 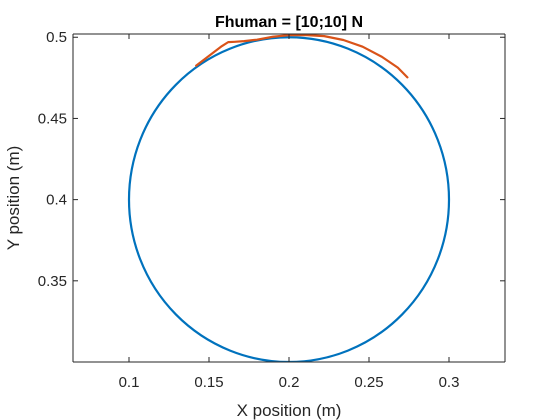 What do you see at coordinates (289, 22) in the screenshot?
I see `chart-title: Fhuman = [10;10] N` at bounding box center [289, 22].